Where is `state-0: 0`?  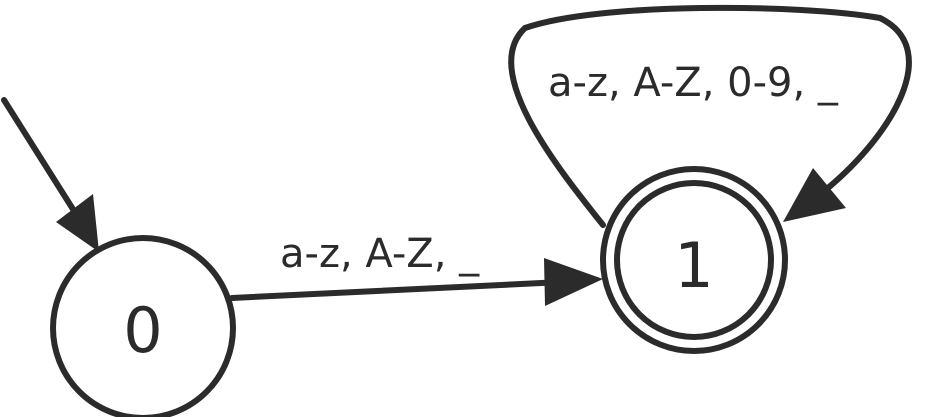 state-0: 0 is located at coordinates (143, 326).